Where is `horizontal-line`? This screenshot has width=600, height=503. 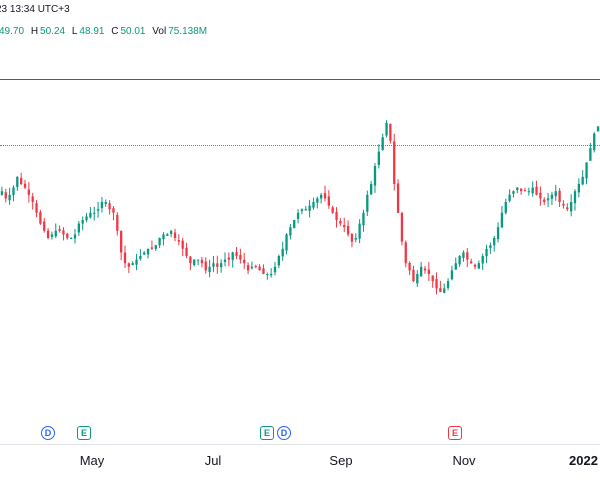 horizontal-line is located at coordinates (300, 79).